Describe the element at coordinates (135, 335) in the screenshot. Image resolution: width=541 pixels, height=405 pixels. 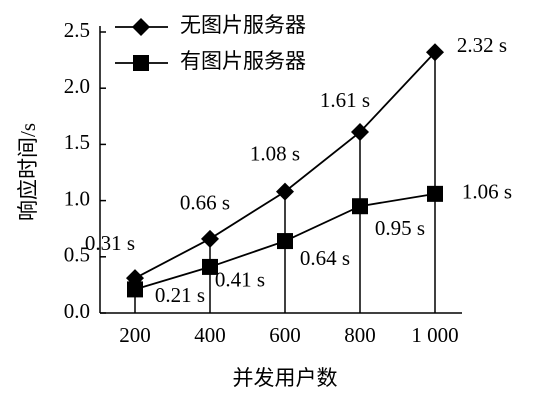
I see `x-tick-label: 200` at that location.